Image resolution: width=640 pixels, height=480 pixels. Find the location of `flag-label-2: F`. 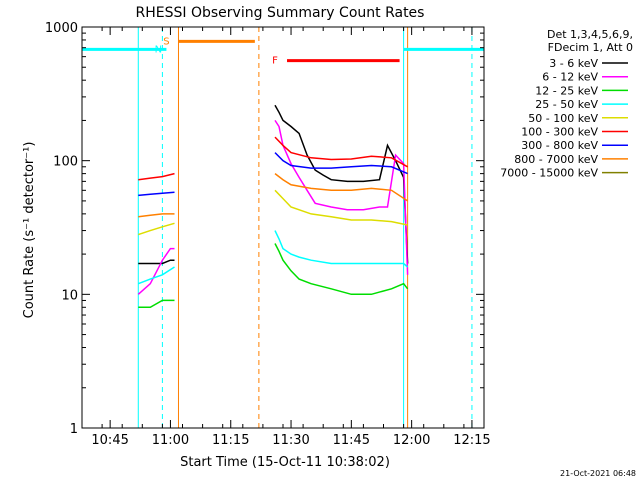

flag-label-2: F is located at coordinates (275, 61).